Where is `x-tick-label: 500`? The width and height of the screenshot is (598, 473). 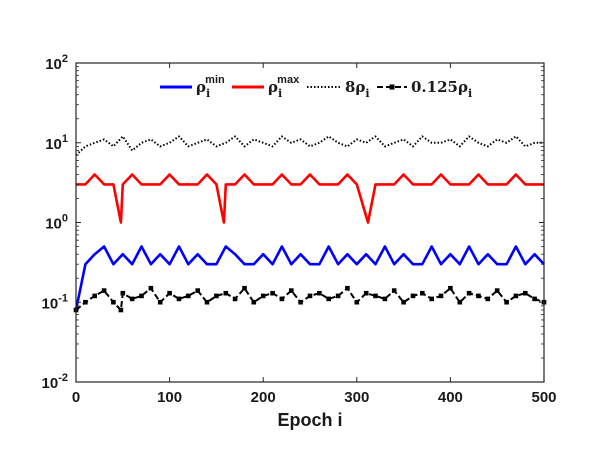
x-tick-label: 500 is located at coordinates (543, 397).